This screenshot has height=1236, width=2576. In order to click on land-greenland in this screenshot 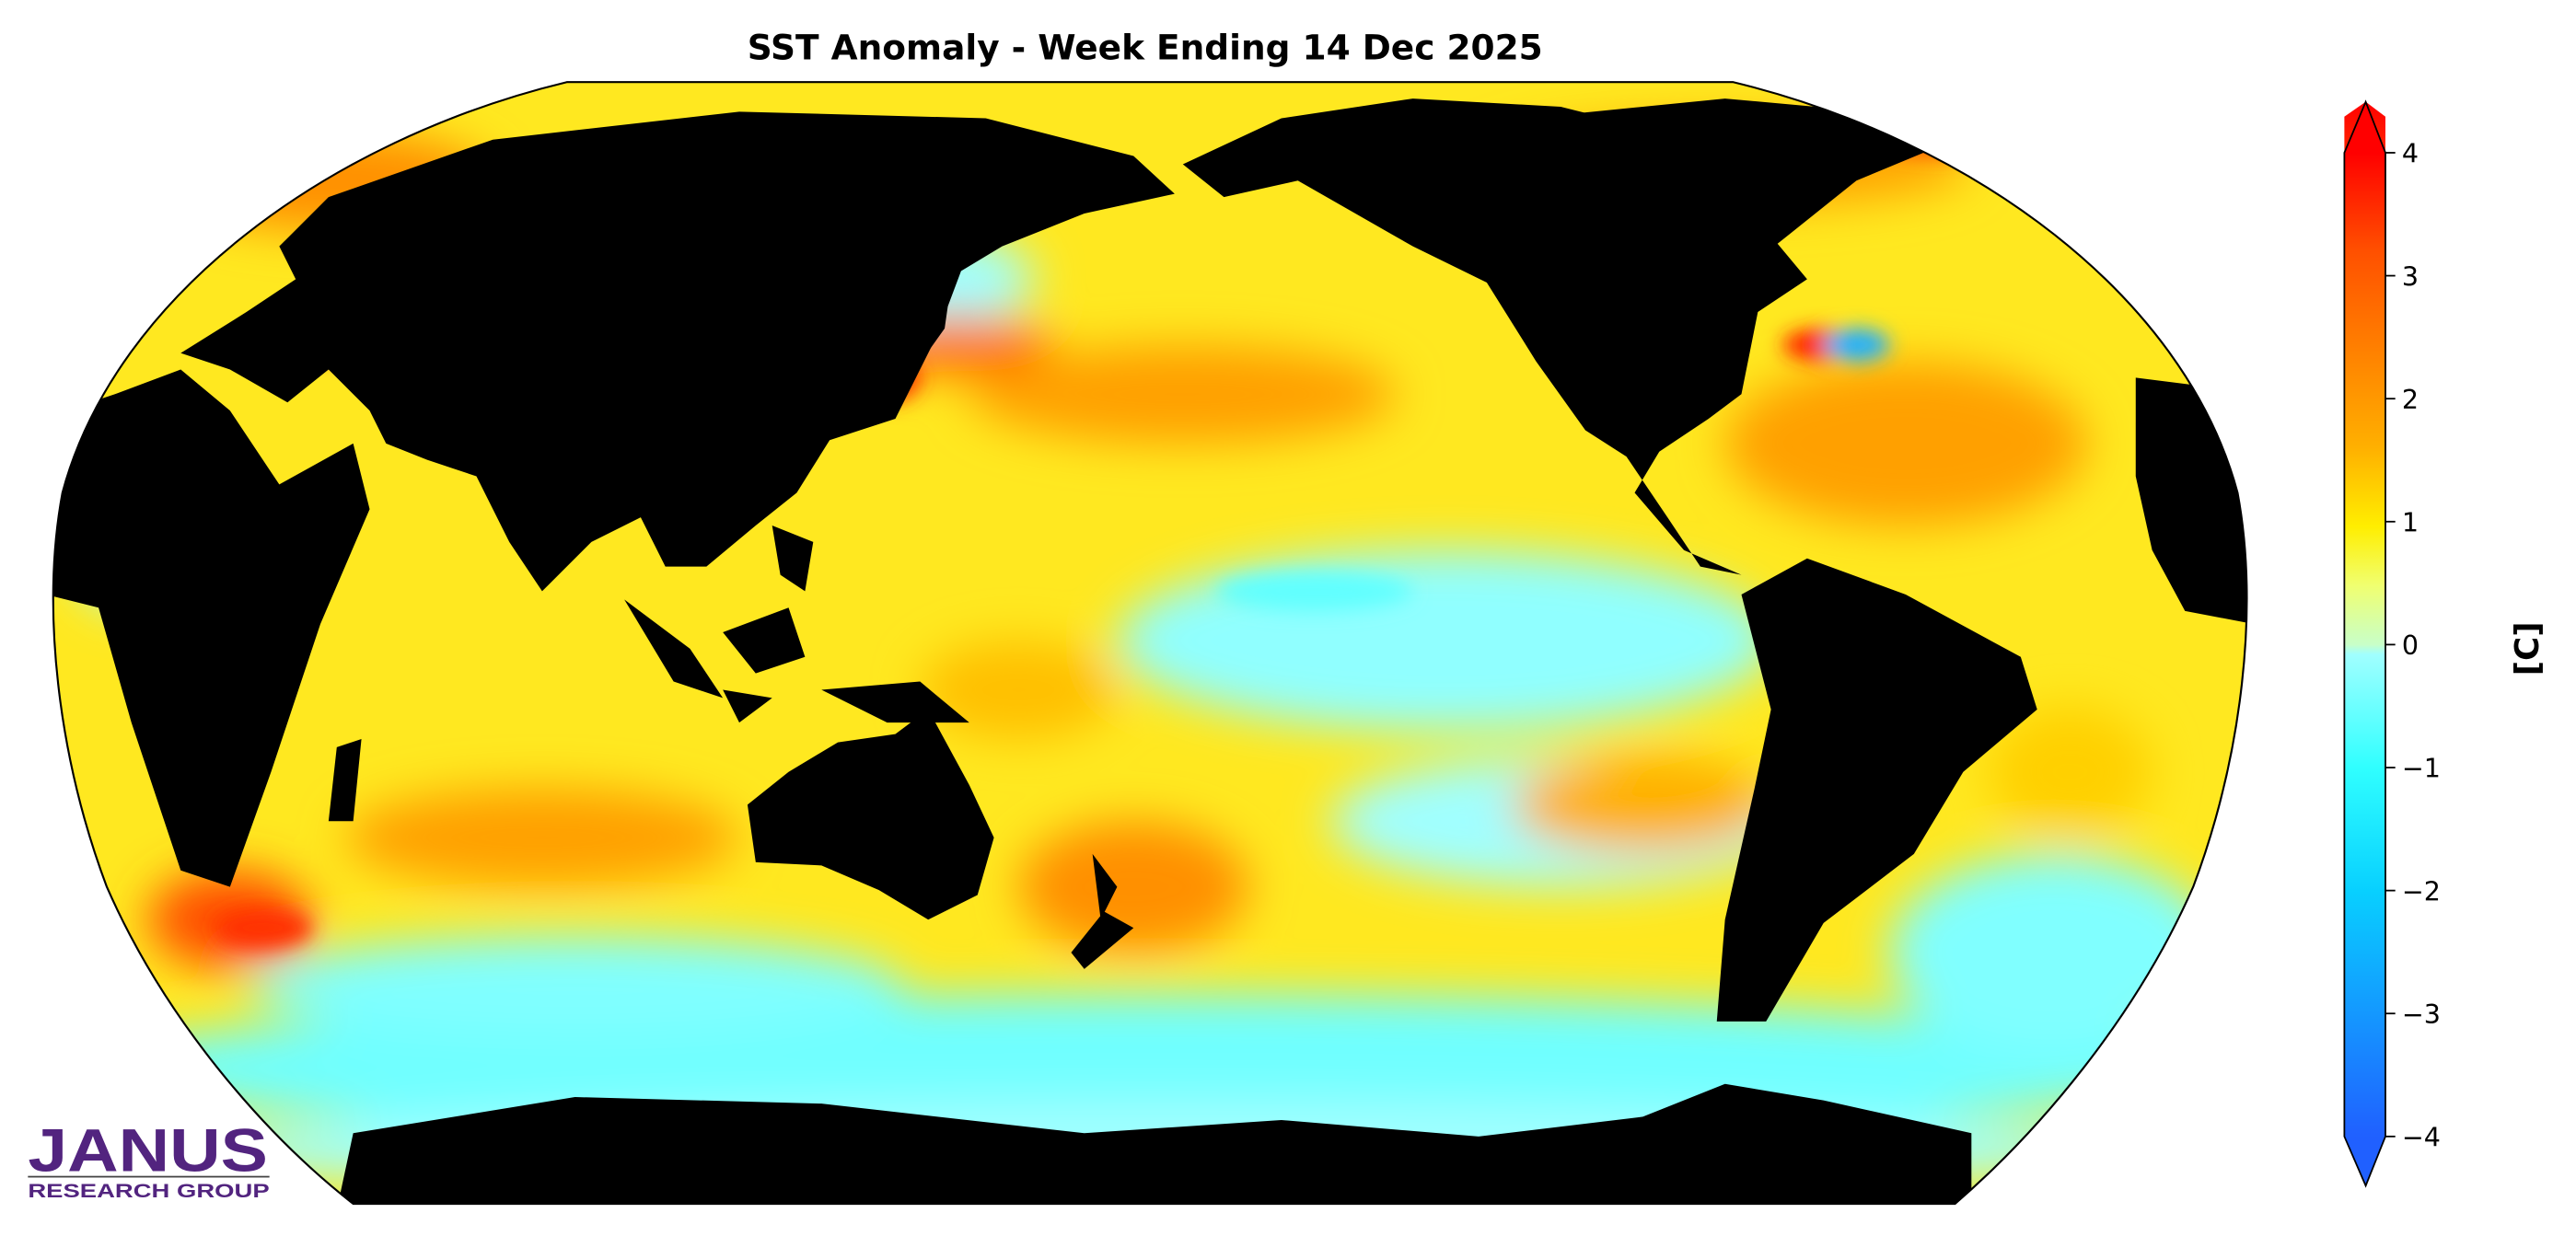, I will do `click(1758, 172)`.